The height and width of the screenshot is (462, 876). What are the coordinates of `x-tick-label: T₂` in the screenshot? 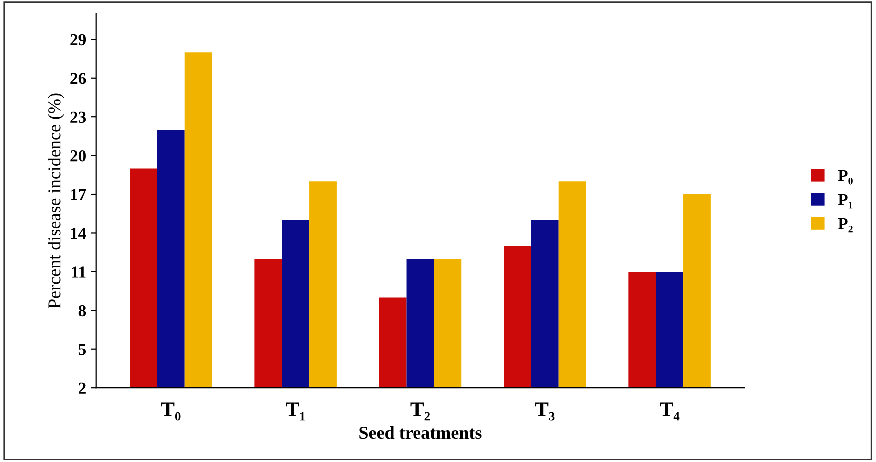 It's located at (420, 411).